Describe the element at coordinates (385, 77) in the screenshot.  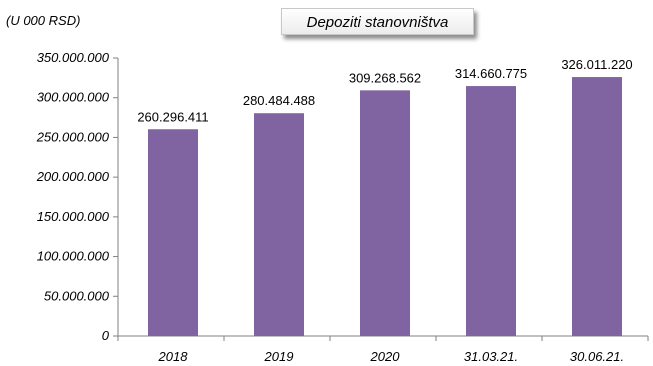
I see `data-label: 309.268.562` at that location.